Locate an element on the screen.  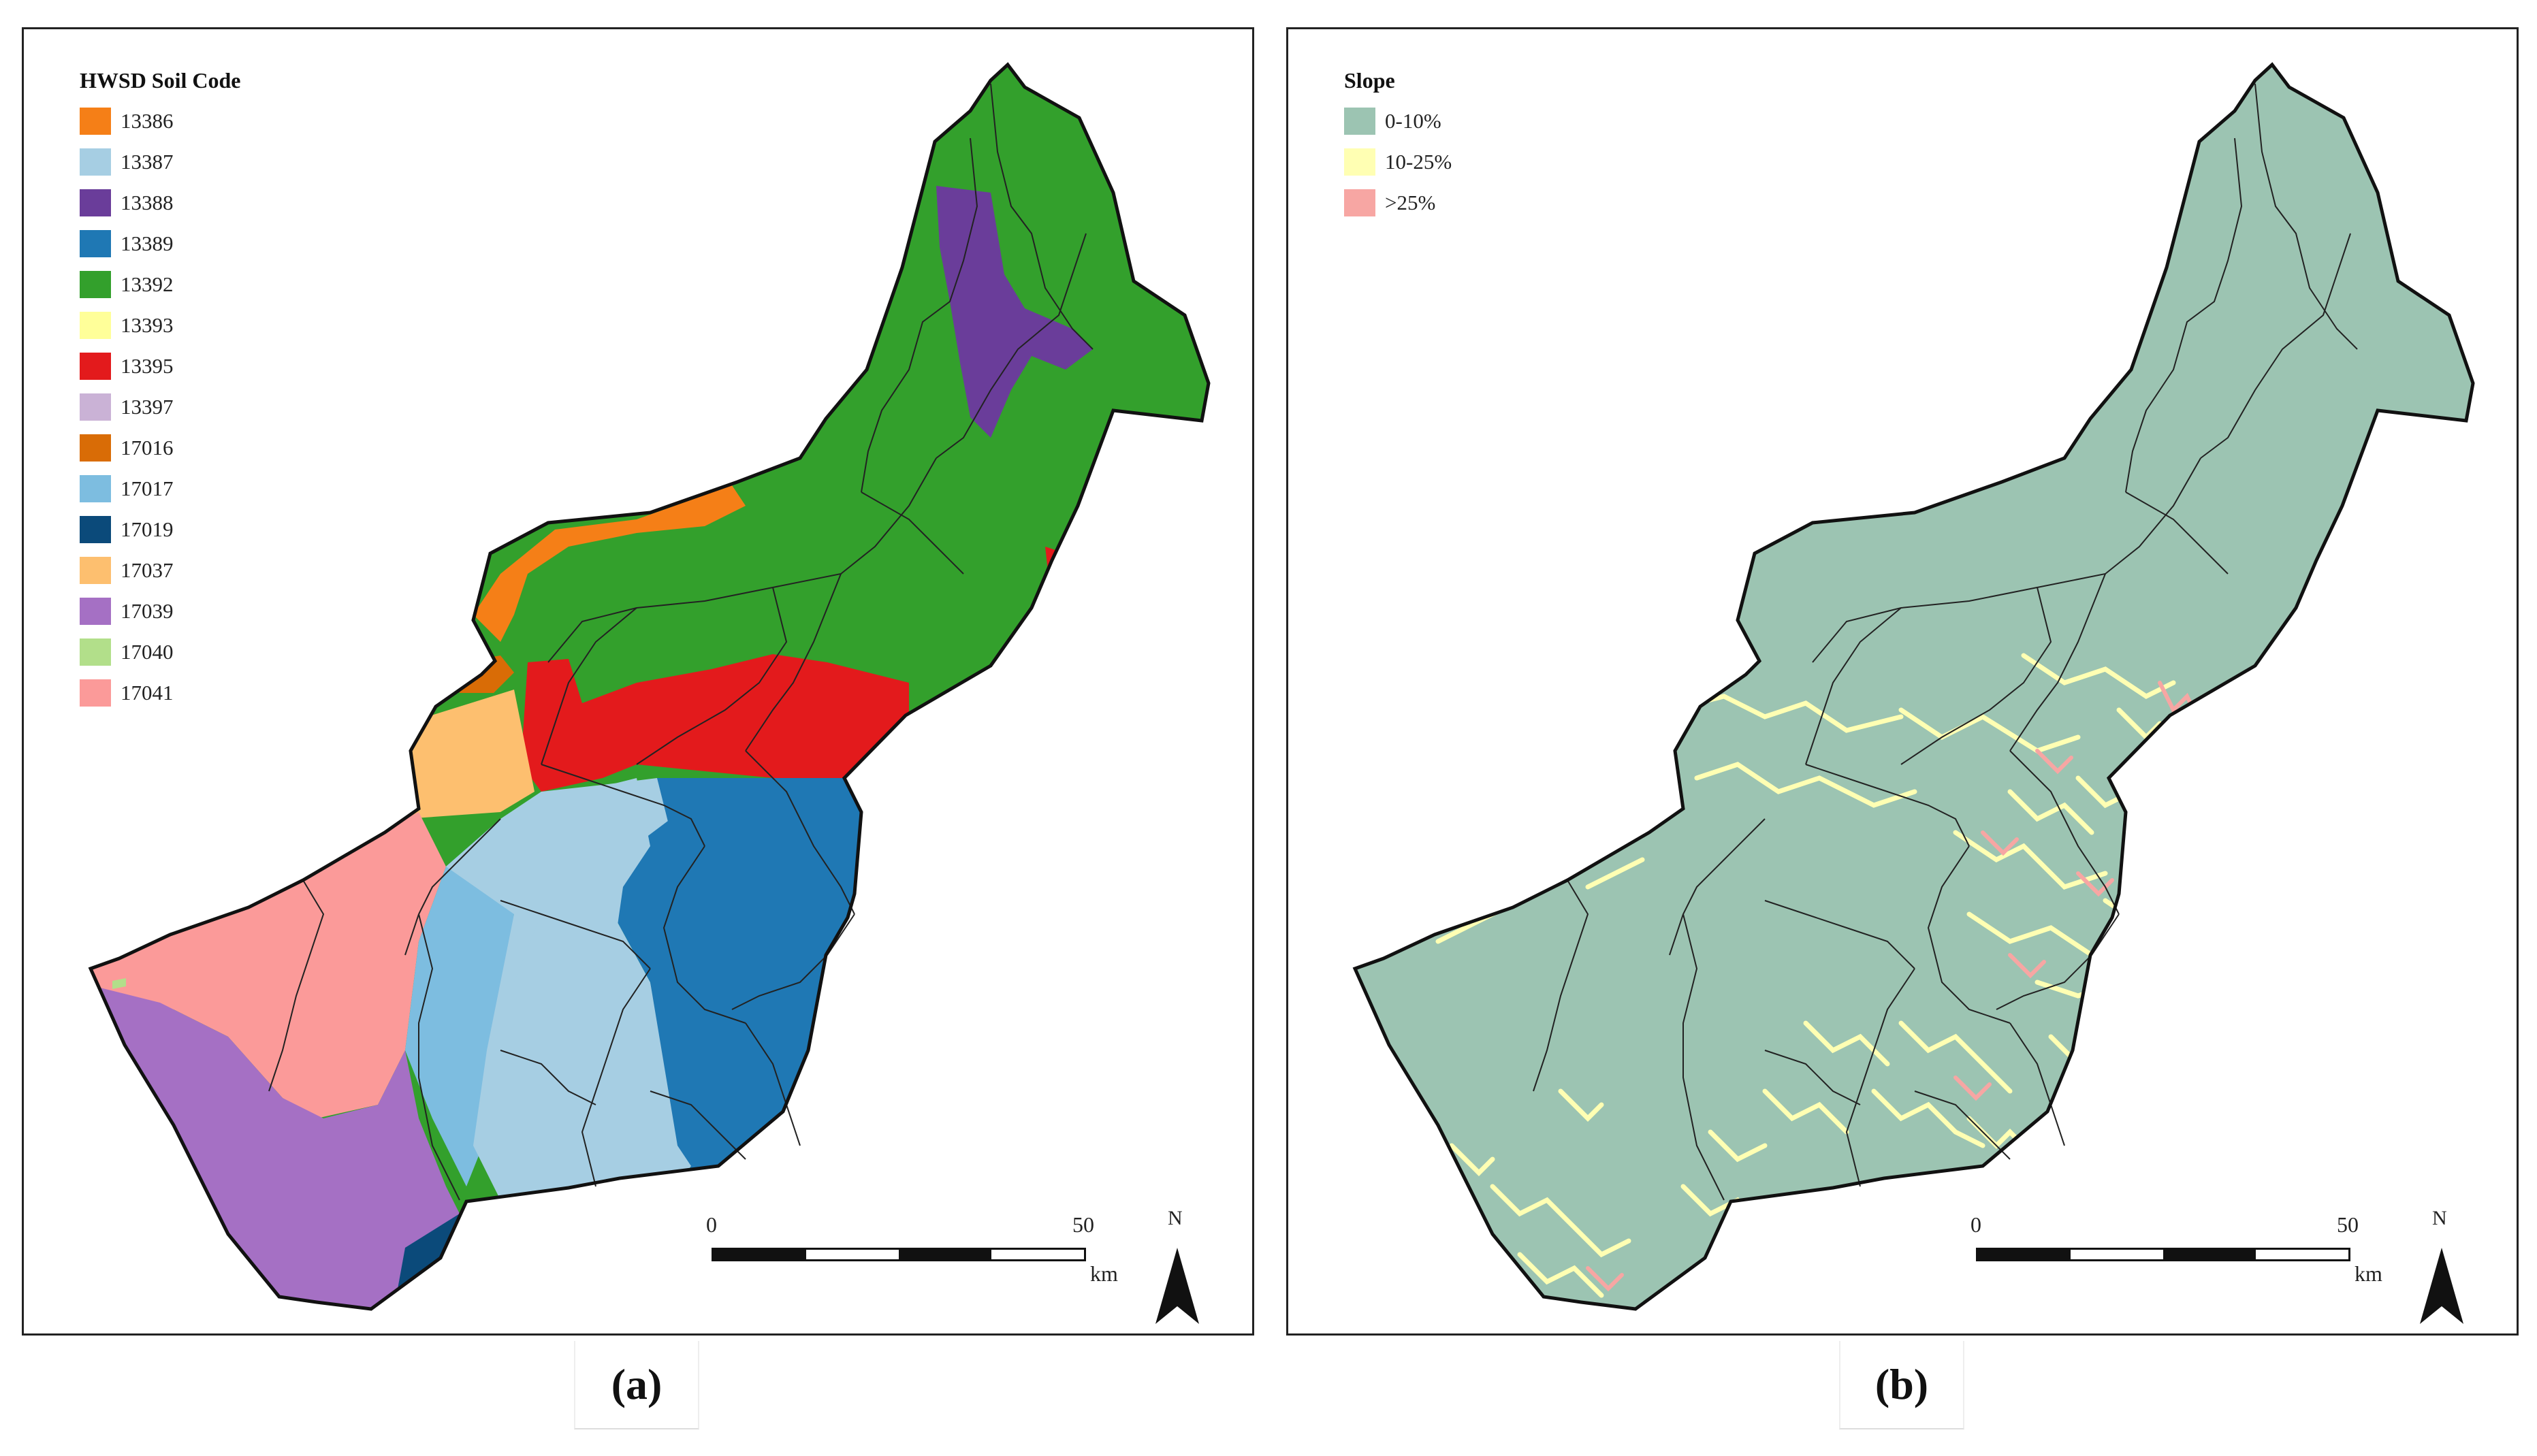
legend-item: 17037 is located at coordinates (160, 571).